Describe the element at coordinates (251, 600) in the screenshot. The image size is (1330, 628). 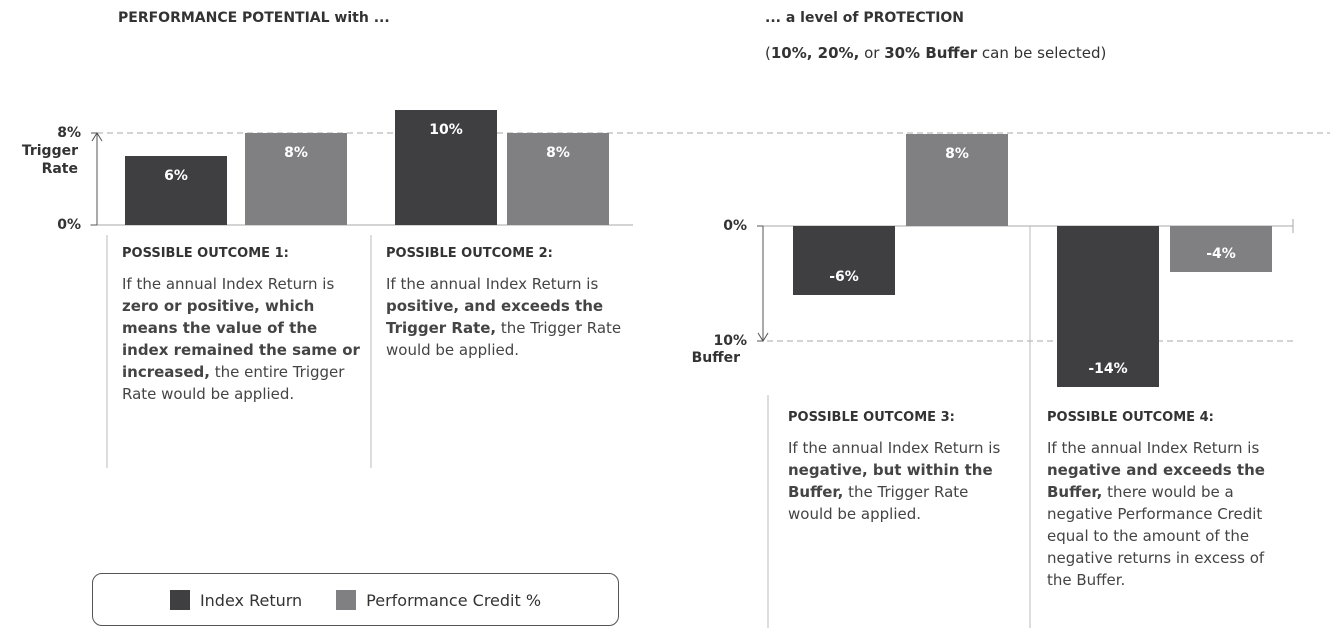
I see `legend-label: Index Return` at that location.